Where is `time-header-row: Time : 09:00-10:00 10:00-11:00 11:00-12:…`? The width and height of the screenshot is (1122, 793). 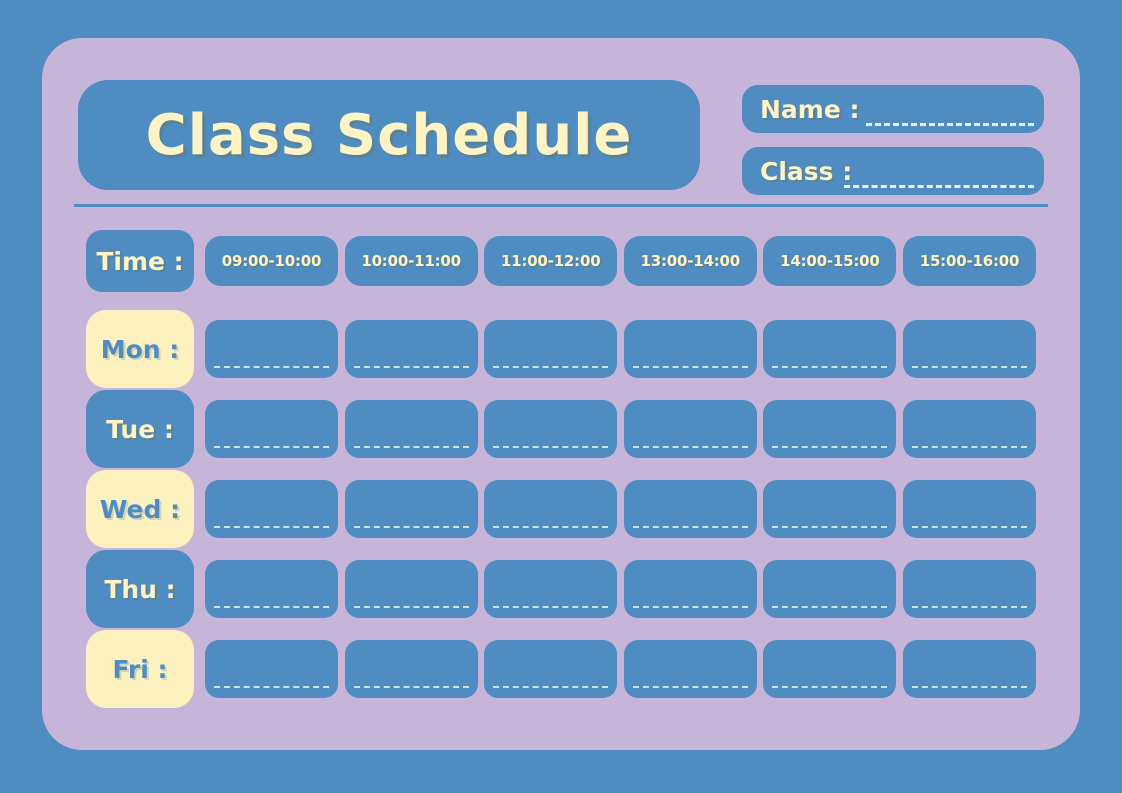 time-header-row: Time : 09:00-10:00 10:00-11:00 11:00-12:… is located at coordinates (561, 261).